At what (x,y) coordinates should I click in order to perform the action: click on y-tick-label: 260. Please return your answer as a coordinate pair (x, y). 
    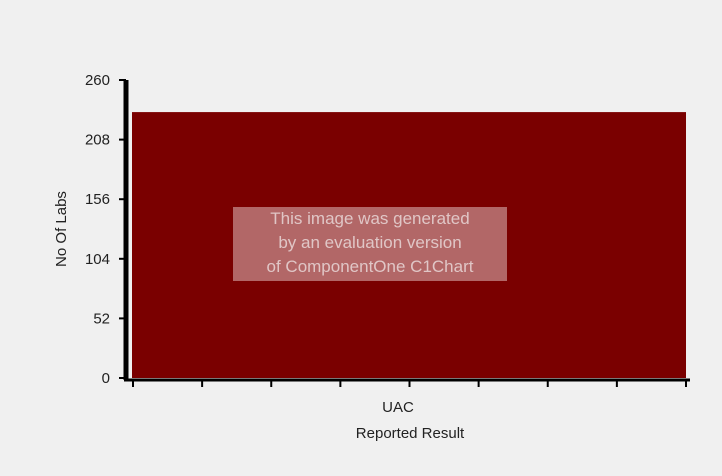
    Looking at the image, I should click on (97, 80).